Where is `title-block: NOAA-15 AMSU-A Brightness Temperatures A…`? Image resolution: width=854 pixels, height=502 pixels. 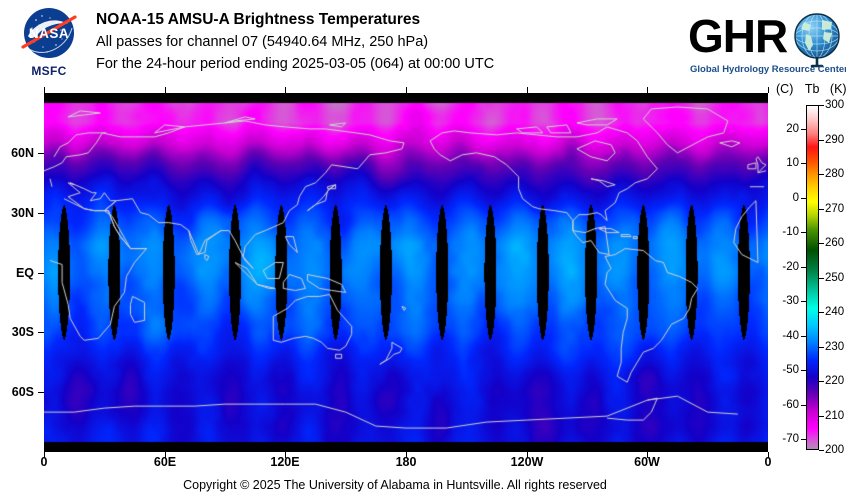
title-block: NOAA-15 AMSU-A Brightness Temperatures A… is located at coordinates (295, 42).